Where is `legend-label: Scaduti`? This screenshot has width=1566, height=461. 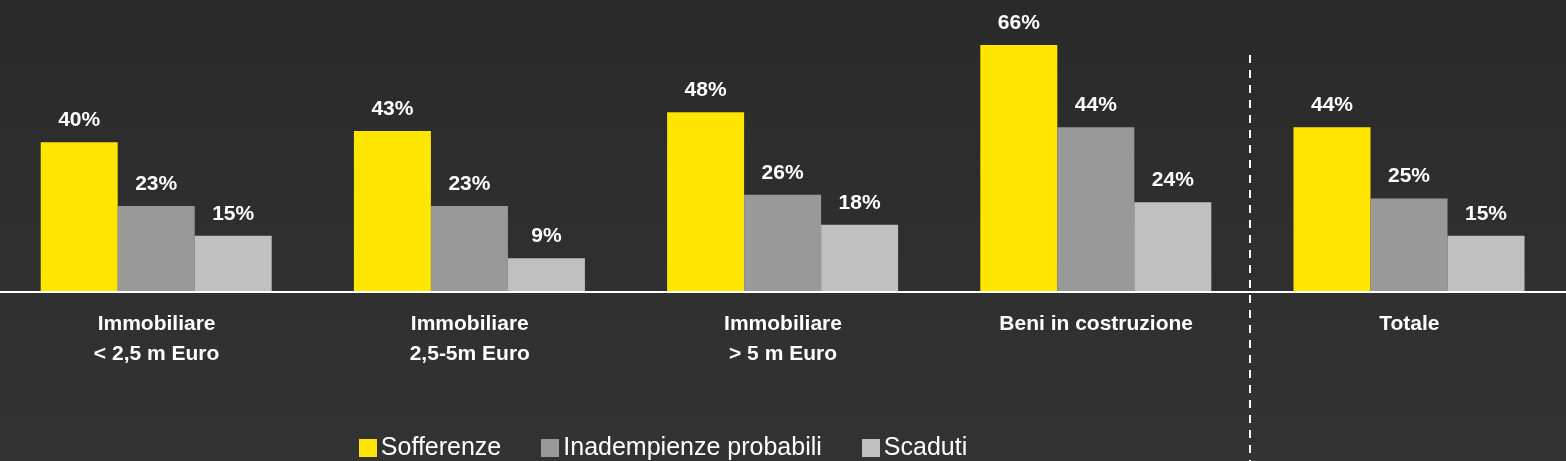
legend-label: Scaduti is located at coordinates (925, 446).